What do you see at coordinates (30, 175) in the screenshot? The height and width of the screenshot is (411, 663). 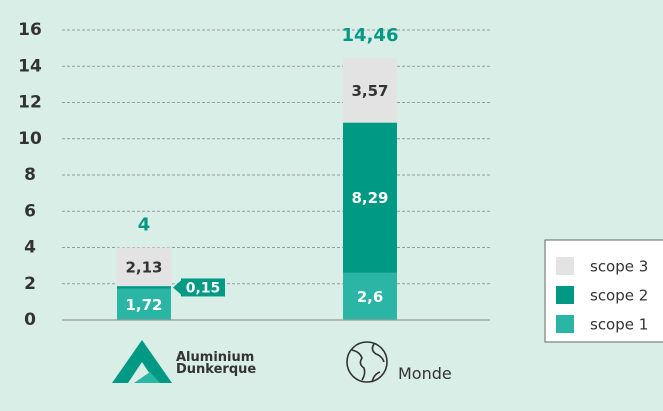 I see `y-tick-label: 8` at bounding box center [30, 175].